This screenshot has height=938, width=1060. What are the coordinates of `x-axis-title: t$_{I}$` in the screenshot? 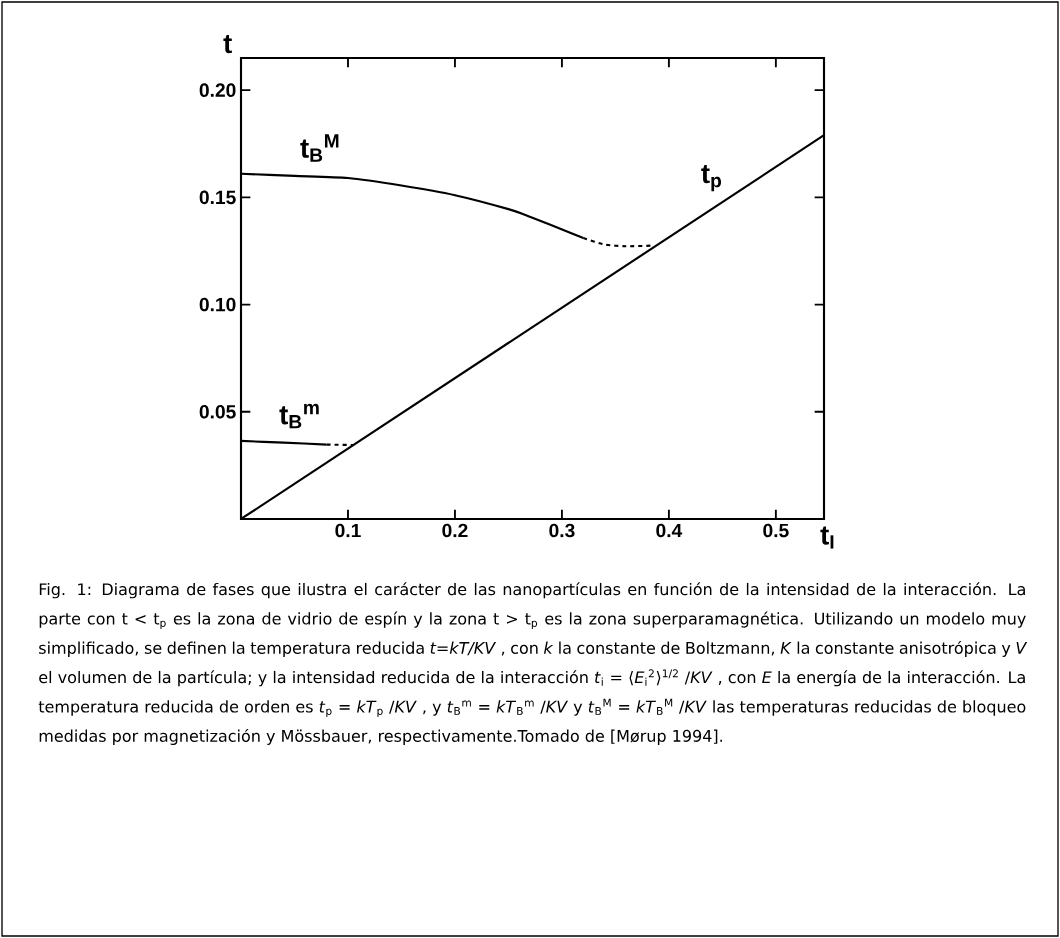 It's located at (827, 537).